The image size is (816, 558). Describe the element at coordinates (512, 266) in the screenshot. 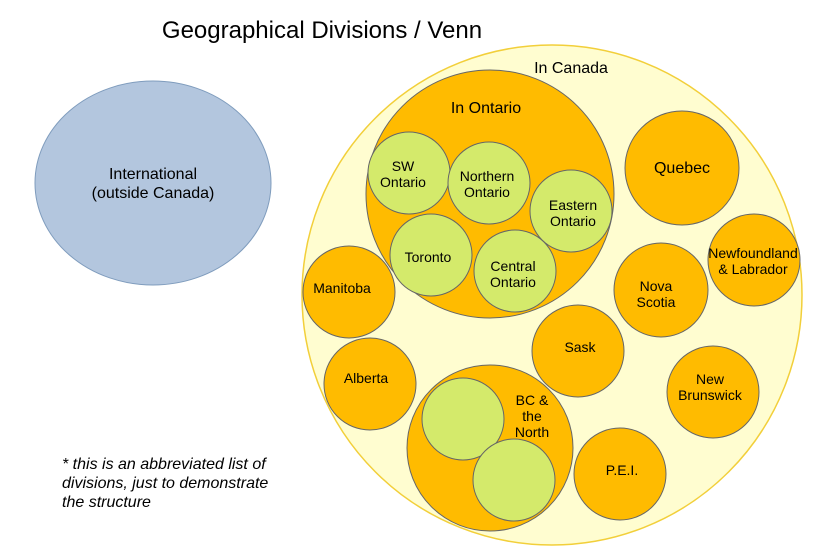

I see `region-label-central-ontario-1: Central` at that location.